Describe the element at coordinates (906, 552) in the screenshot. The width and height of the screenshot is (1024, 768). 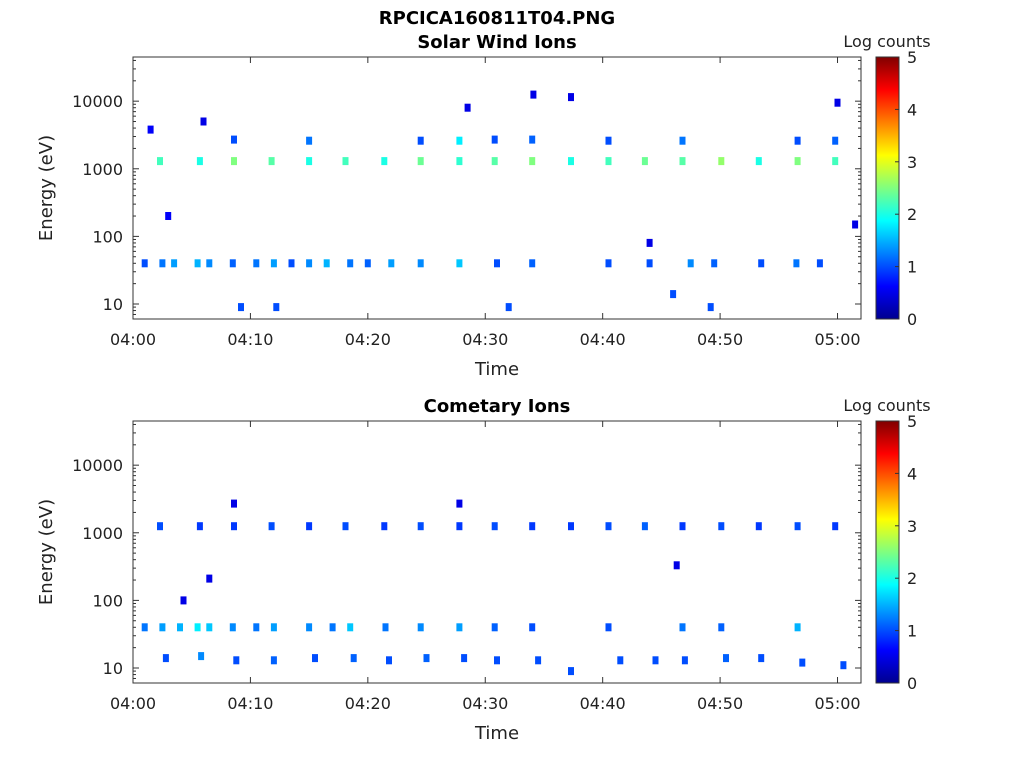
I see `colorbar-ticks: 0 1 2 3 4 5` at that location.